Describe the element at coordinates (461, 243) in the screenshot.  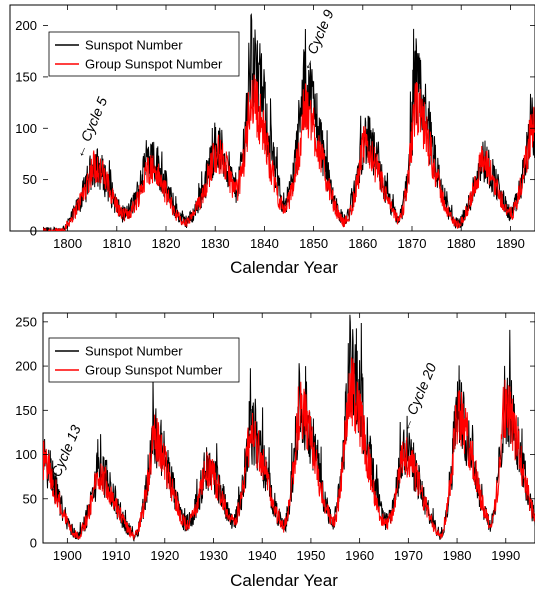
I see `x-tick-label: 1880` at that location.